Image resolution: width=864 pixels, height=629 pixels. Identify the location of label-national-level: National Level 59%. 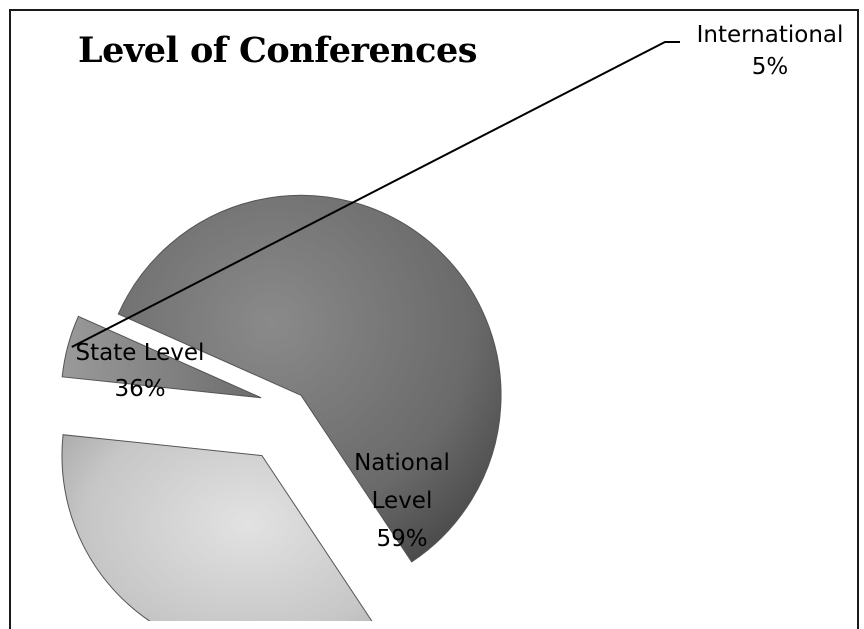
(402, 501).